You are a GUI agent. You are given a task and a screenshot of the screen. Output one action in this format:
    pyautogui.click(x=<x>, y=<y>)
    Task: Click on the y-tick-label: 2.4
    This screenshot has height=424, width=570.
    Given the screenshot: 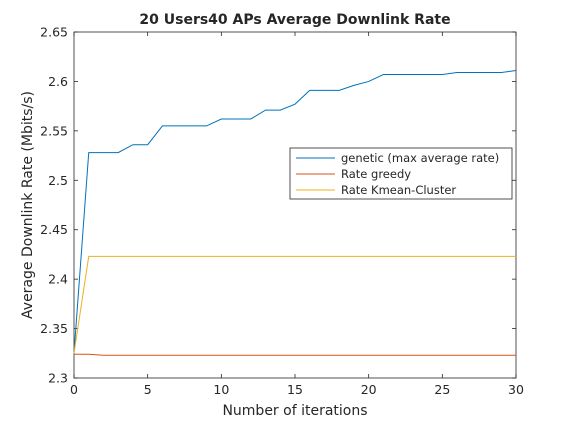 What is the action you would take?
    pyautogui.click(x=58, y=279)
    